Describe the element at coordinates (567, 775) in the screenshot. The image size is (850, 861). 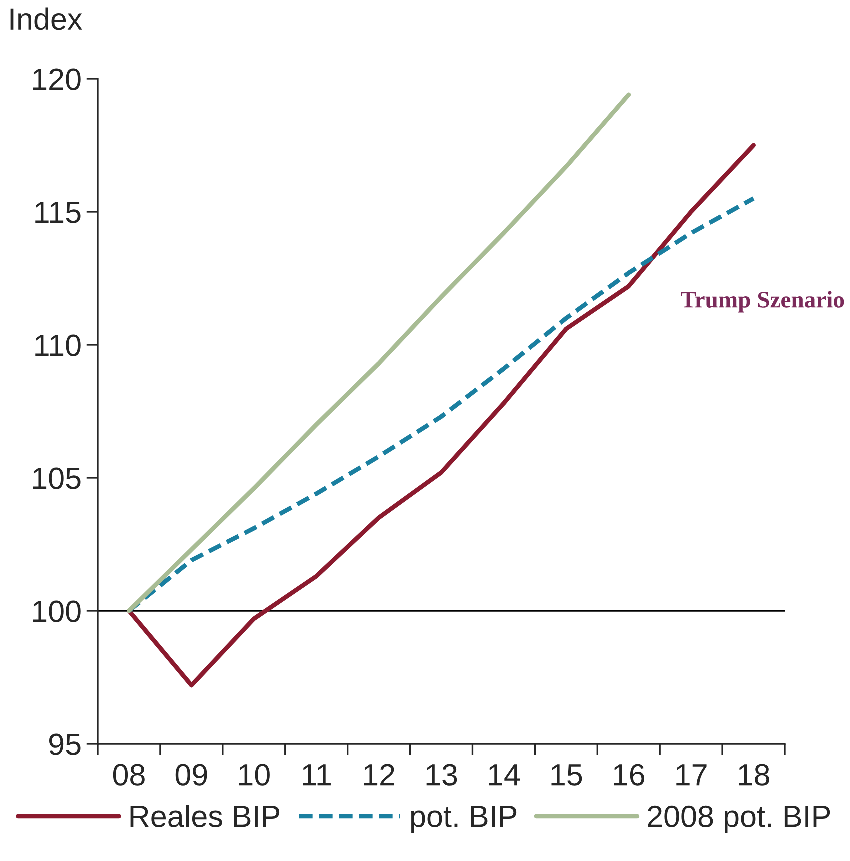
I see `x-tick-label: 15` at that location.